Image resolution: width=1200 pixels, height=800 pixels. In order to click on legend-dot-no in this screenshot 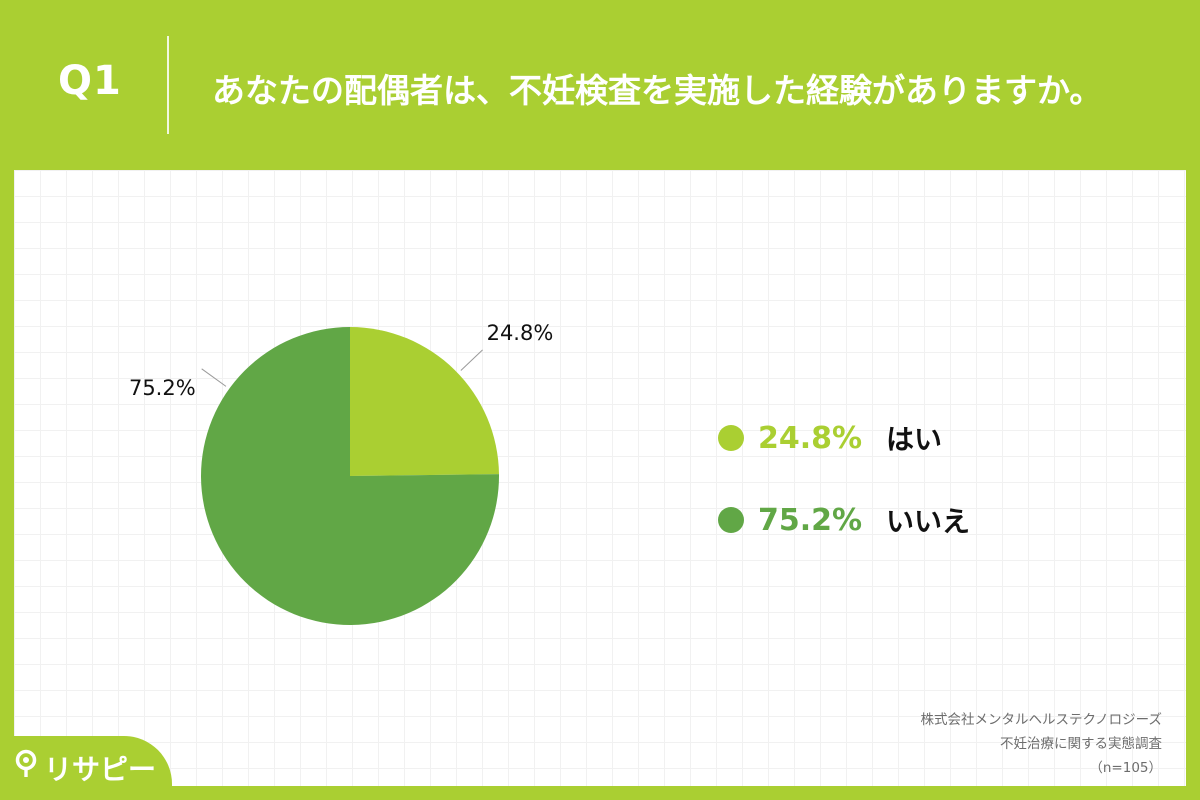, I will do `click(731, 520)`.